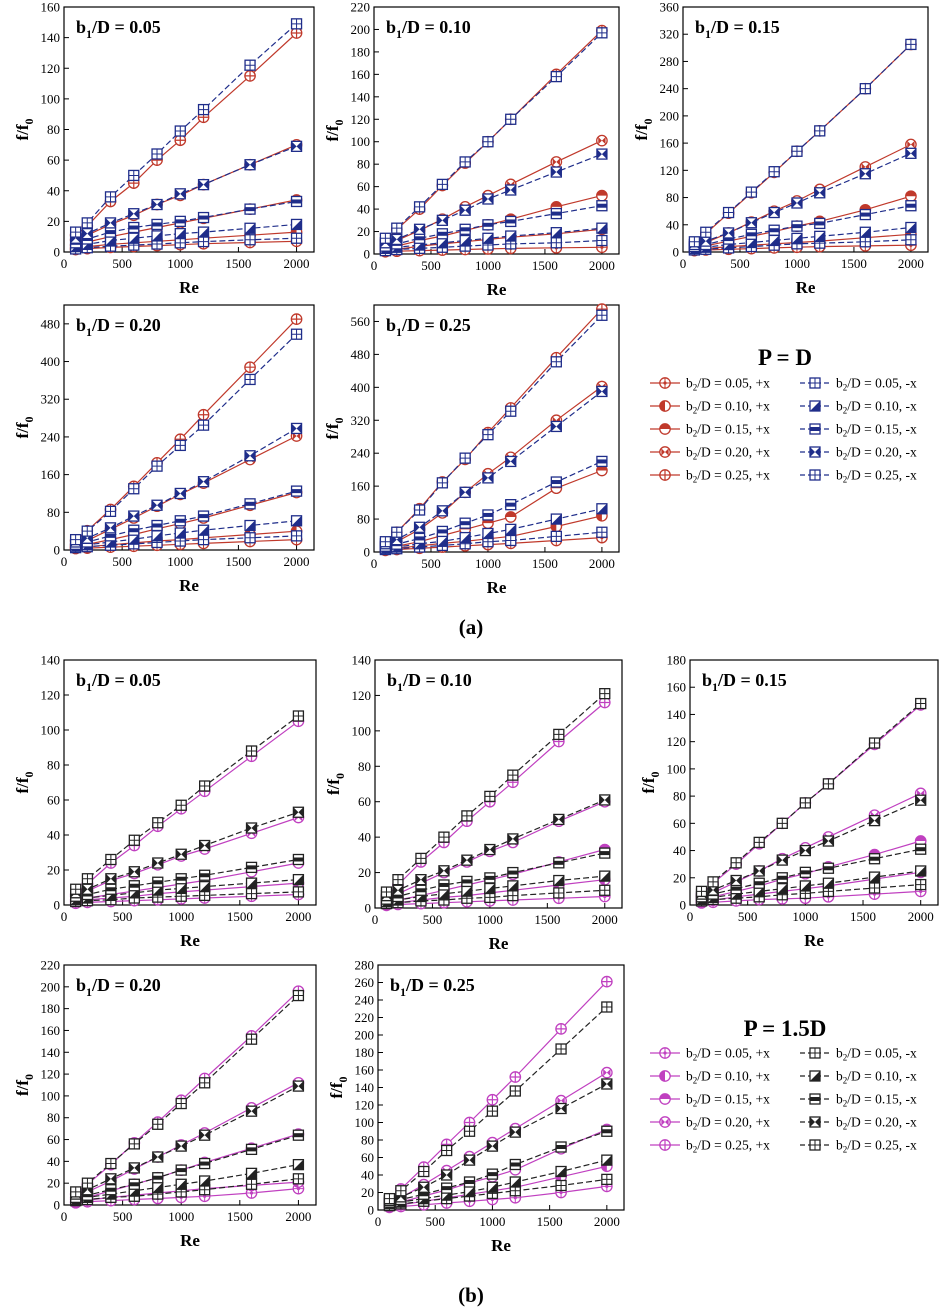  I want to click on y-tick-label: 100, so click(51, 98).